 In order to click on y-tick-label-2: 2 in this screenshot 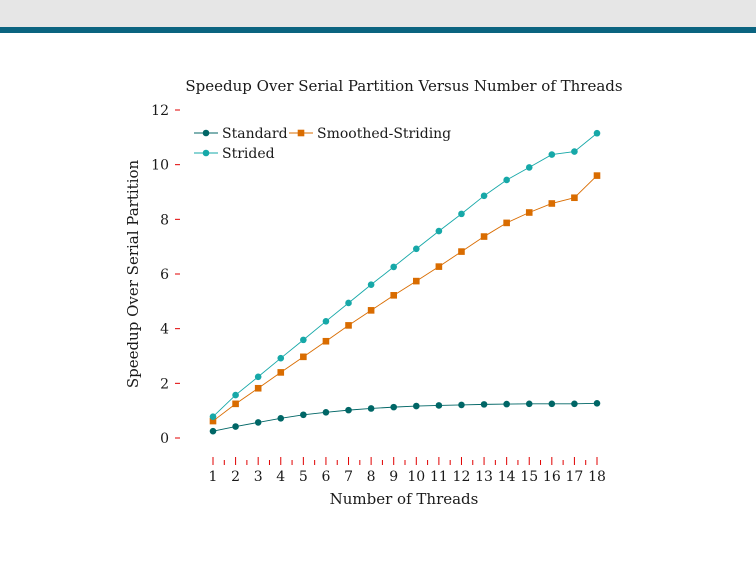, I will do `click(164, 384)`.